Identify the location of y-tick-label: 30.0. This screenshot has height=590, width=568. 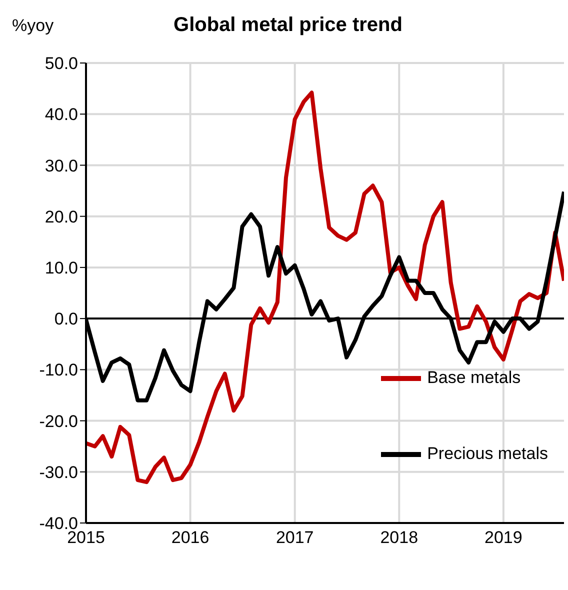
(61, 166).